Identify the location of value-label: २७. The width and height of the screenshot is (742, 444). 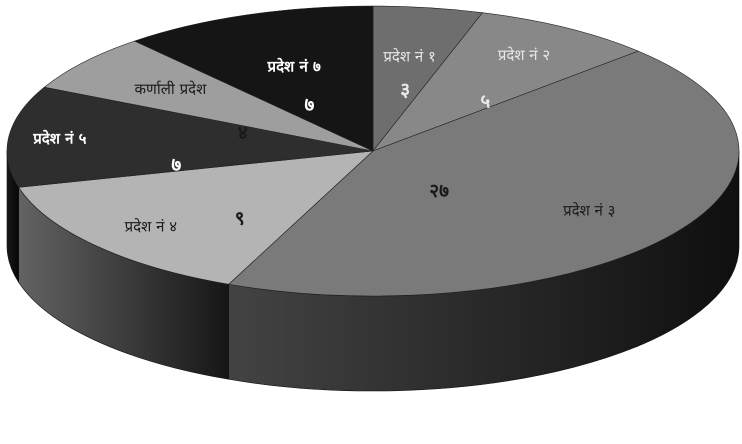
(439, 191).